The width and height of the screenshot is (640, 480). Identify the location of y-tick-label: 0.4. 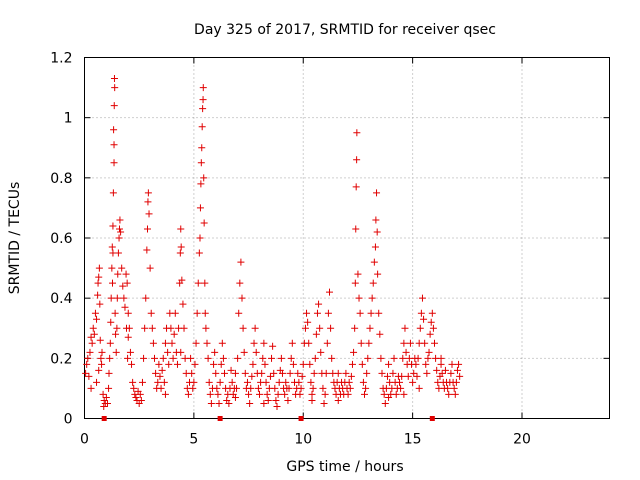
(61, 299).